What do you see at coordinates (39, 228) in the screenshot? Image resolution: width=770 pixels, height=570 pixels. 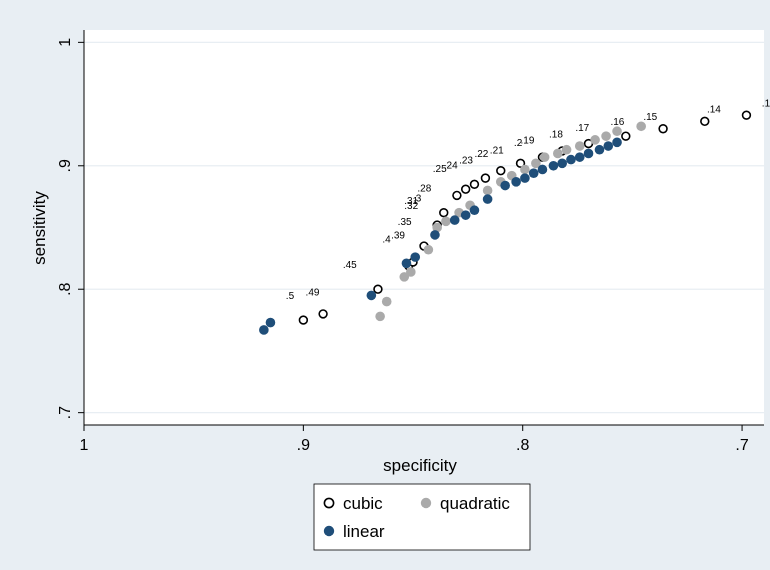 I see `y-axis-label: sensitivity` at bounding box center [39, 228].